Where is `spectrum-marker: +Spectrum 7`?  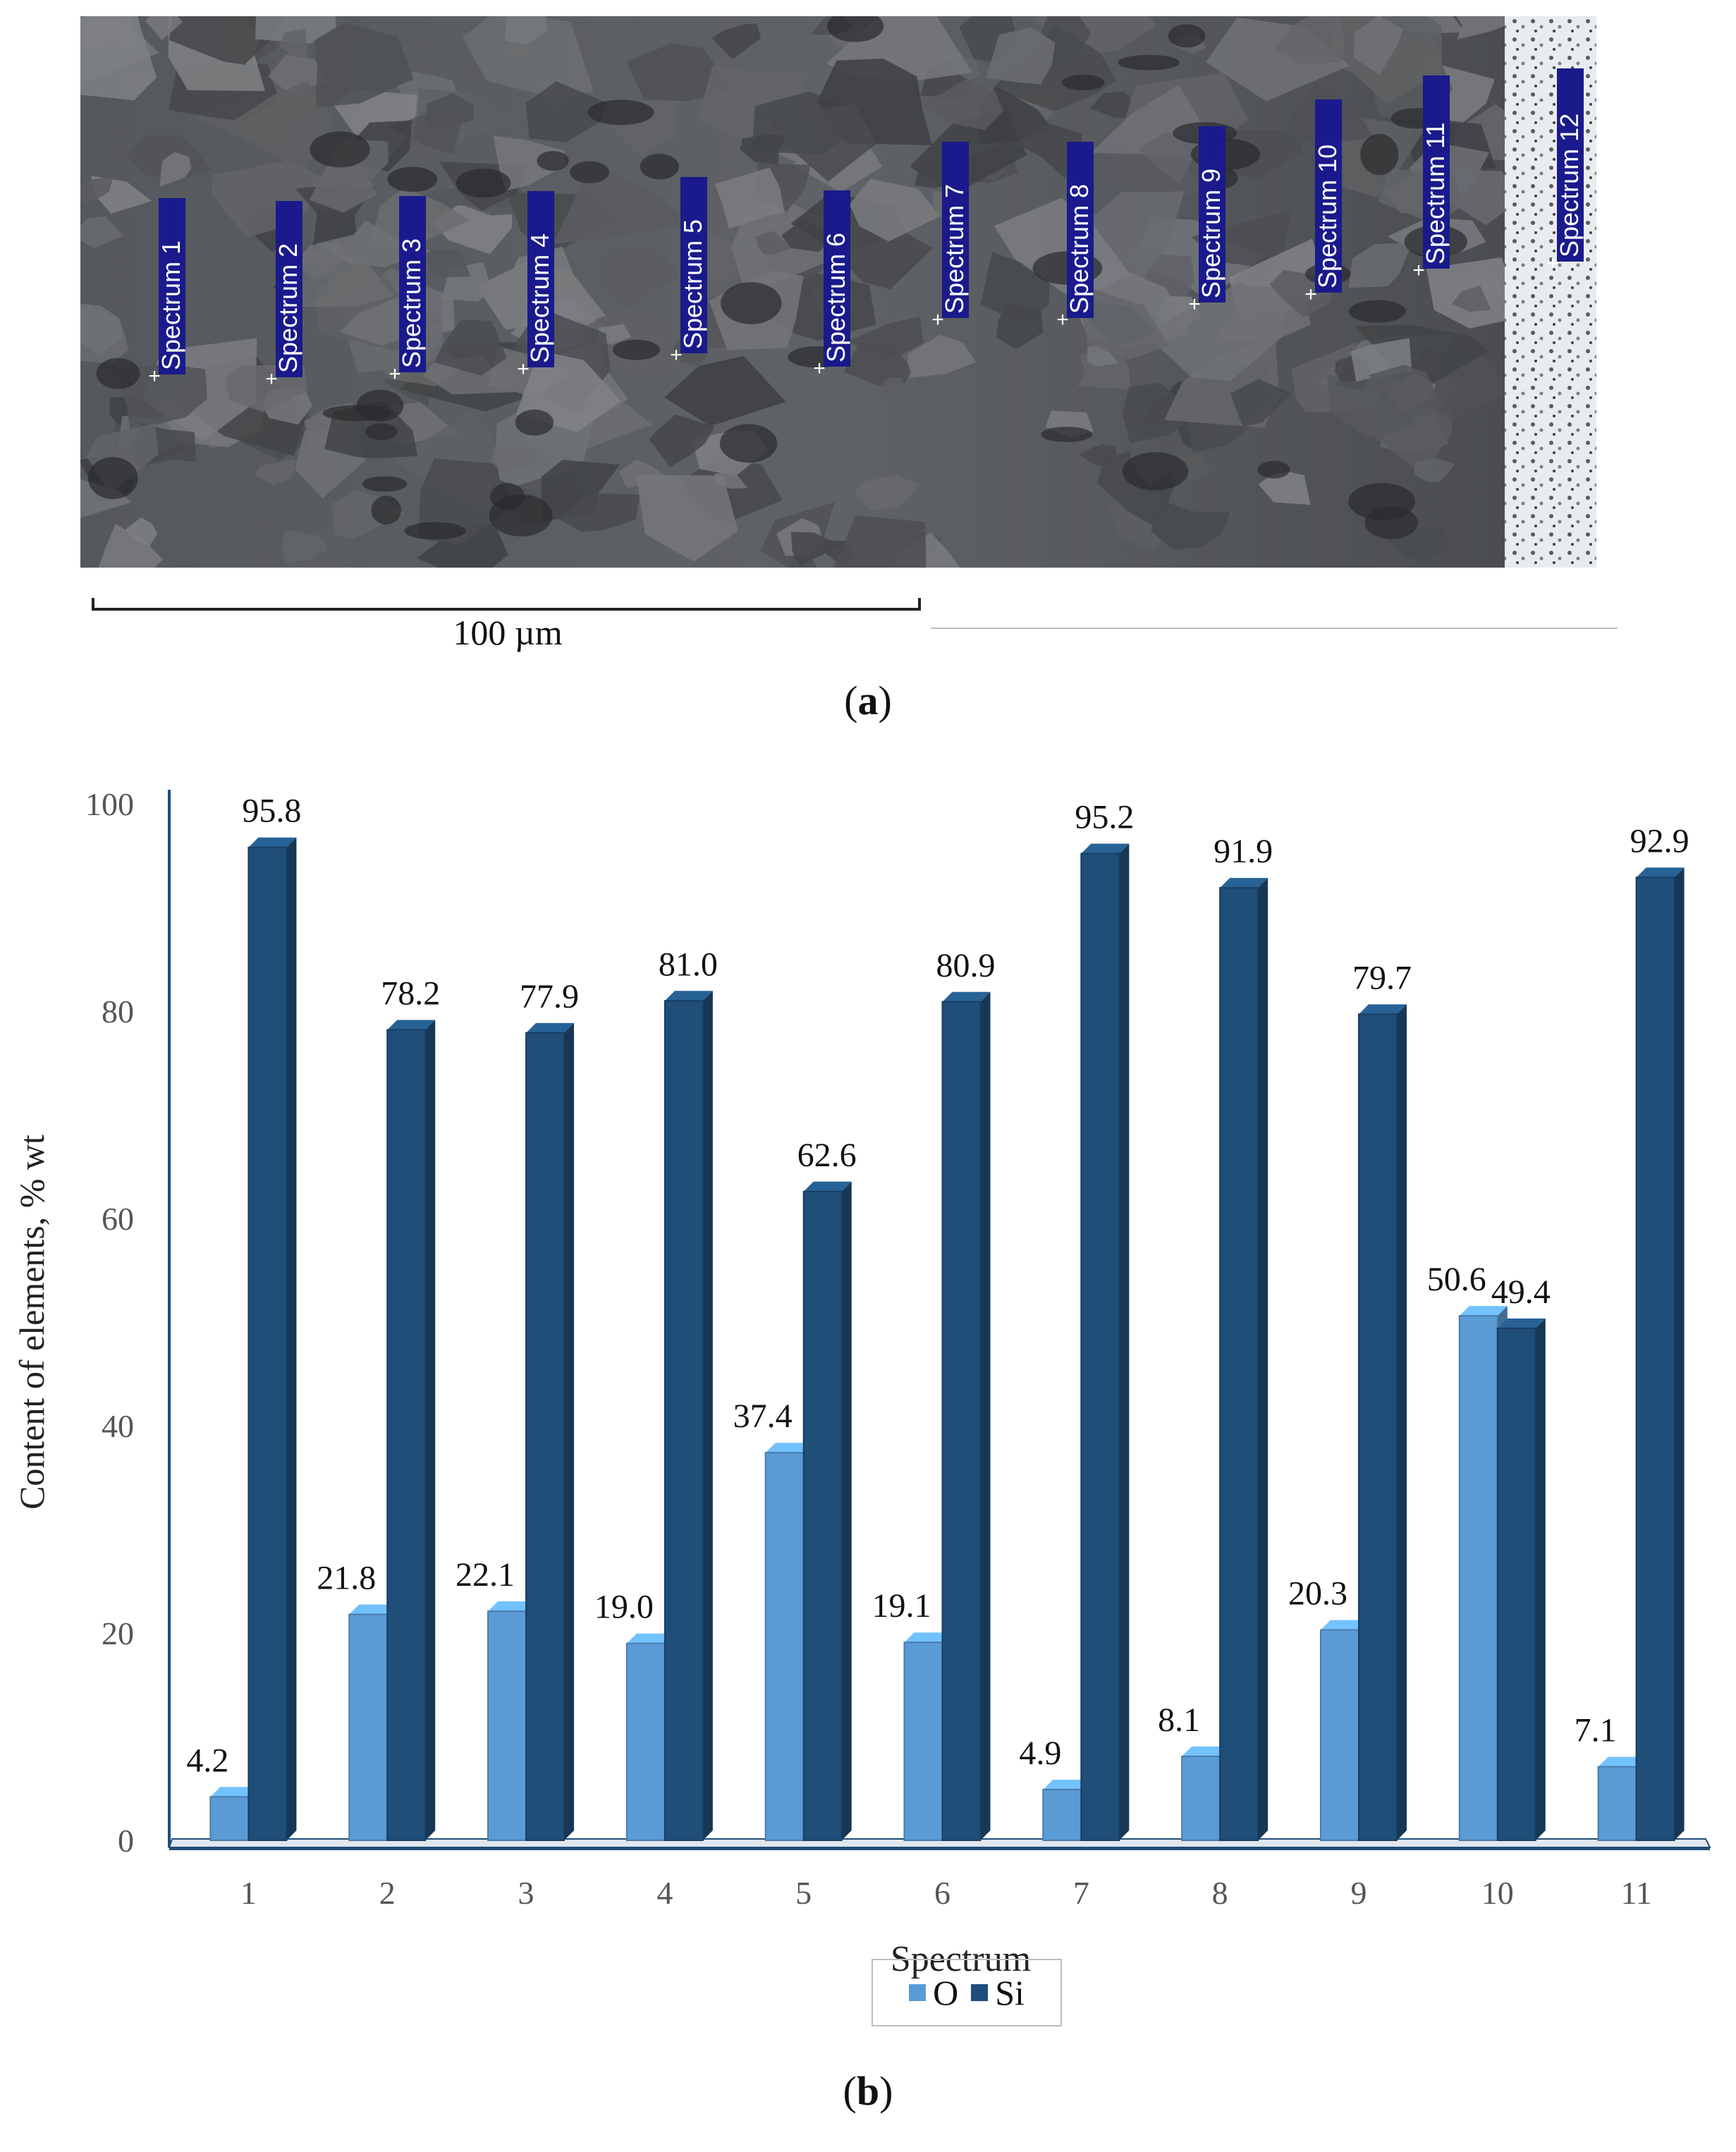 spectrum-marker: +Spectrum 7 is located at coordinates (950, 236).